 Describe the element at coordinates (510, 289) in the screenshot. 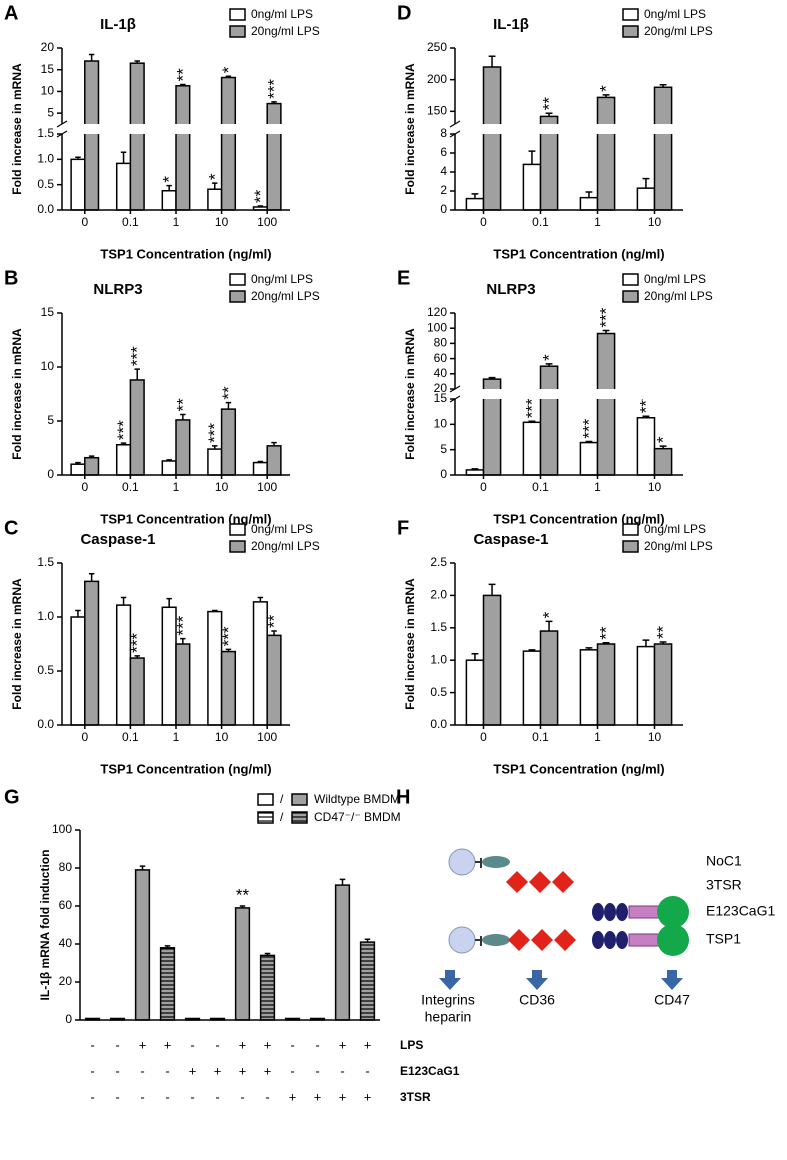

I see `chart-title: NLRP3` at that location.